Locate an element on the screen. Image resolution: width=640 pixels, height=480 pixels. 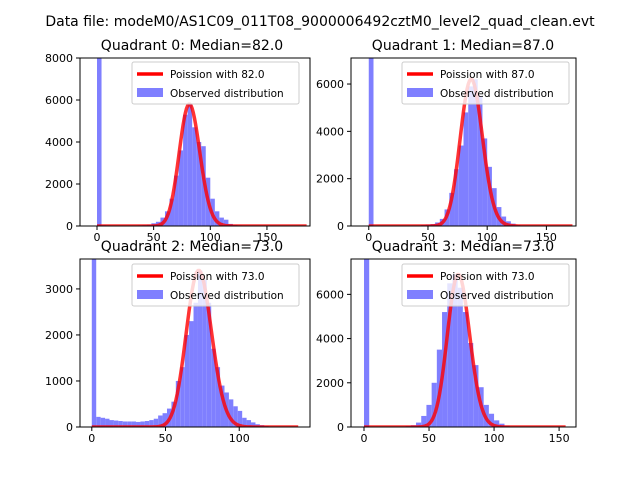
quadrant-1-title: Quadrant 1: Median=87.0 is located at coordinates (463, 46).